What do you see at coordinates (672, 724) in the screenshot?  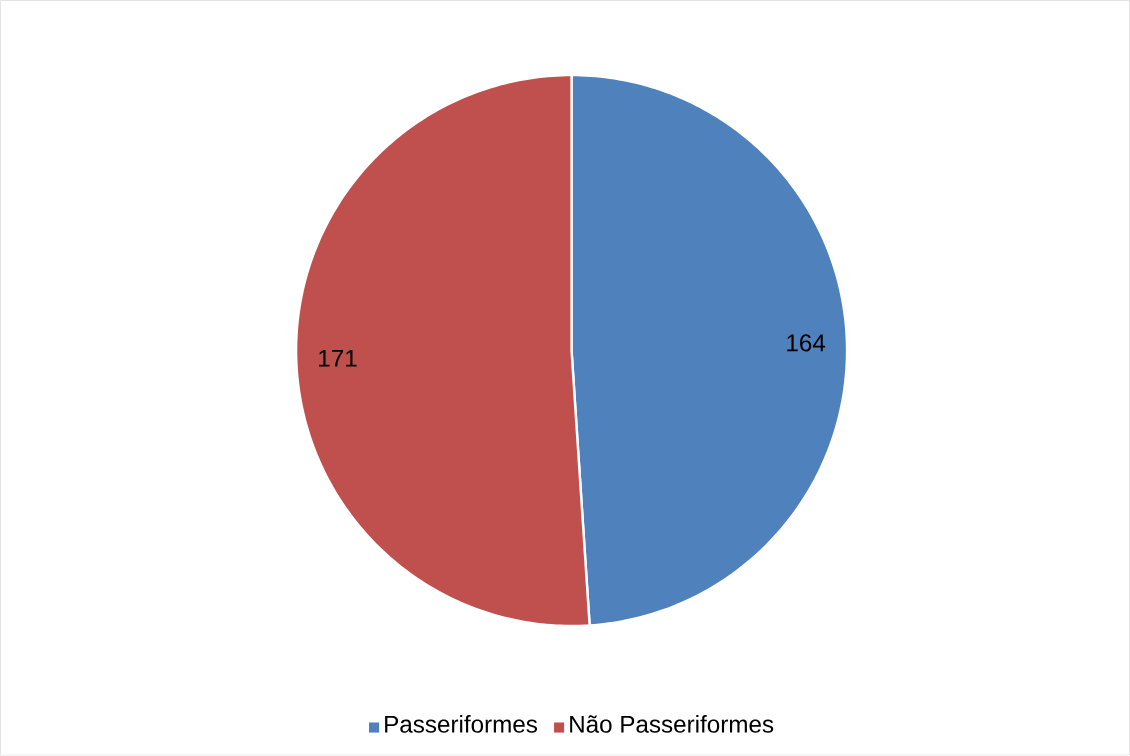 I see `legend-label: Não Passeriformes` at bounding box center [672, 724].